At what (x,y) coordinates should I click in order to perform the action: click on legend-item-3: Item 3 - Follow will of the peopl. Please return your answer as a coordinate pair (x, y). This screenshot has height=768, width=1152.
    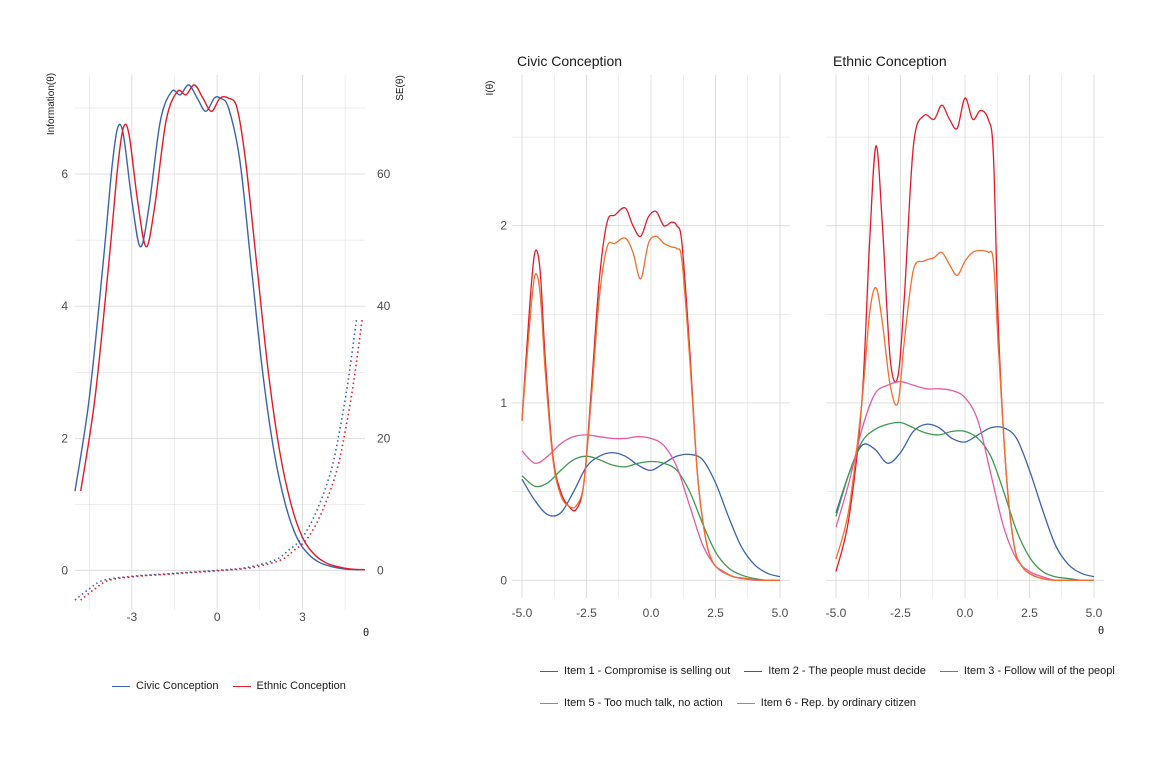
    Looking at the image, I should click on (1027, 671).